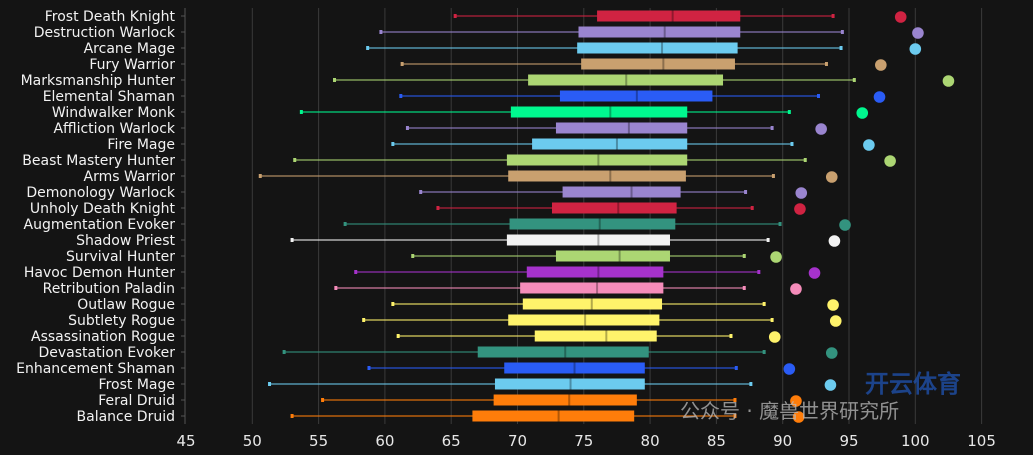  What do you see at coordinates (141, 145) in the screenshot?
I see `category-label: Fire Mage` at bounding box center [141, 145].